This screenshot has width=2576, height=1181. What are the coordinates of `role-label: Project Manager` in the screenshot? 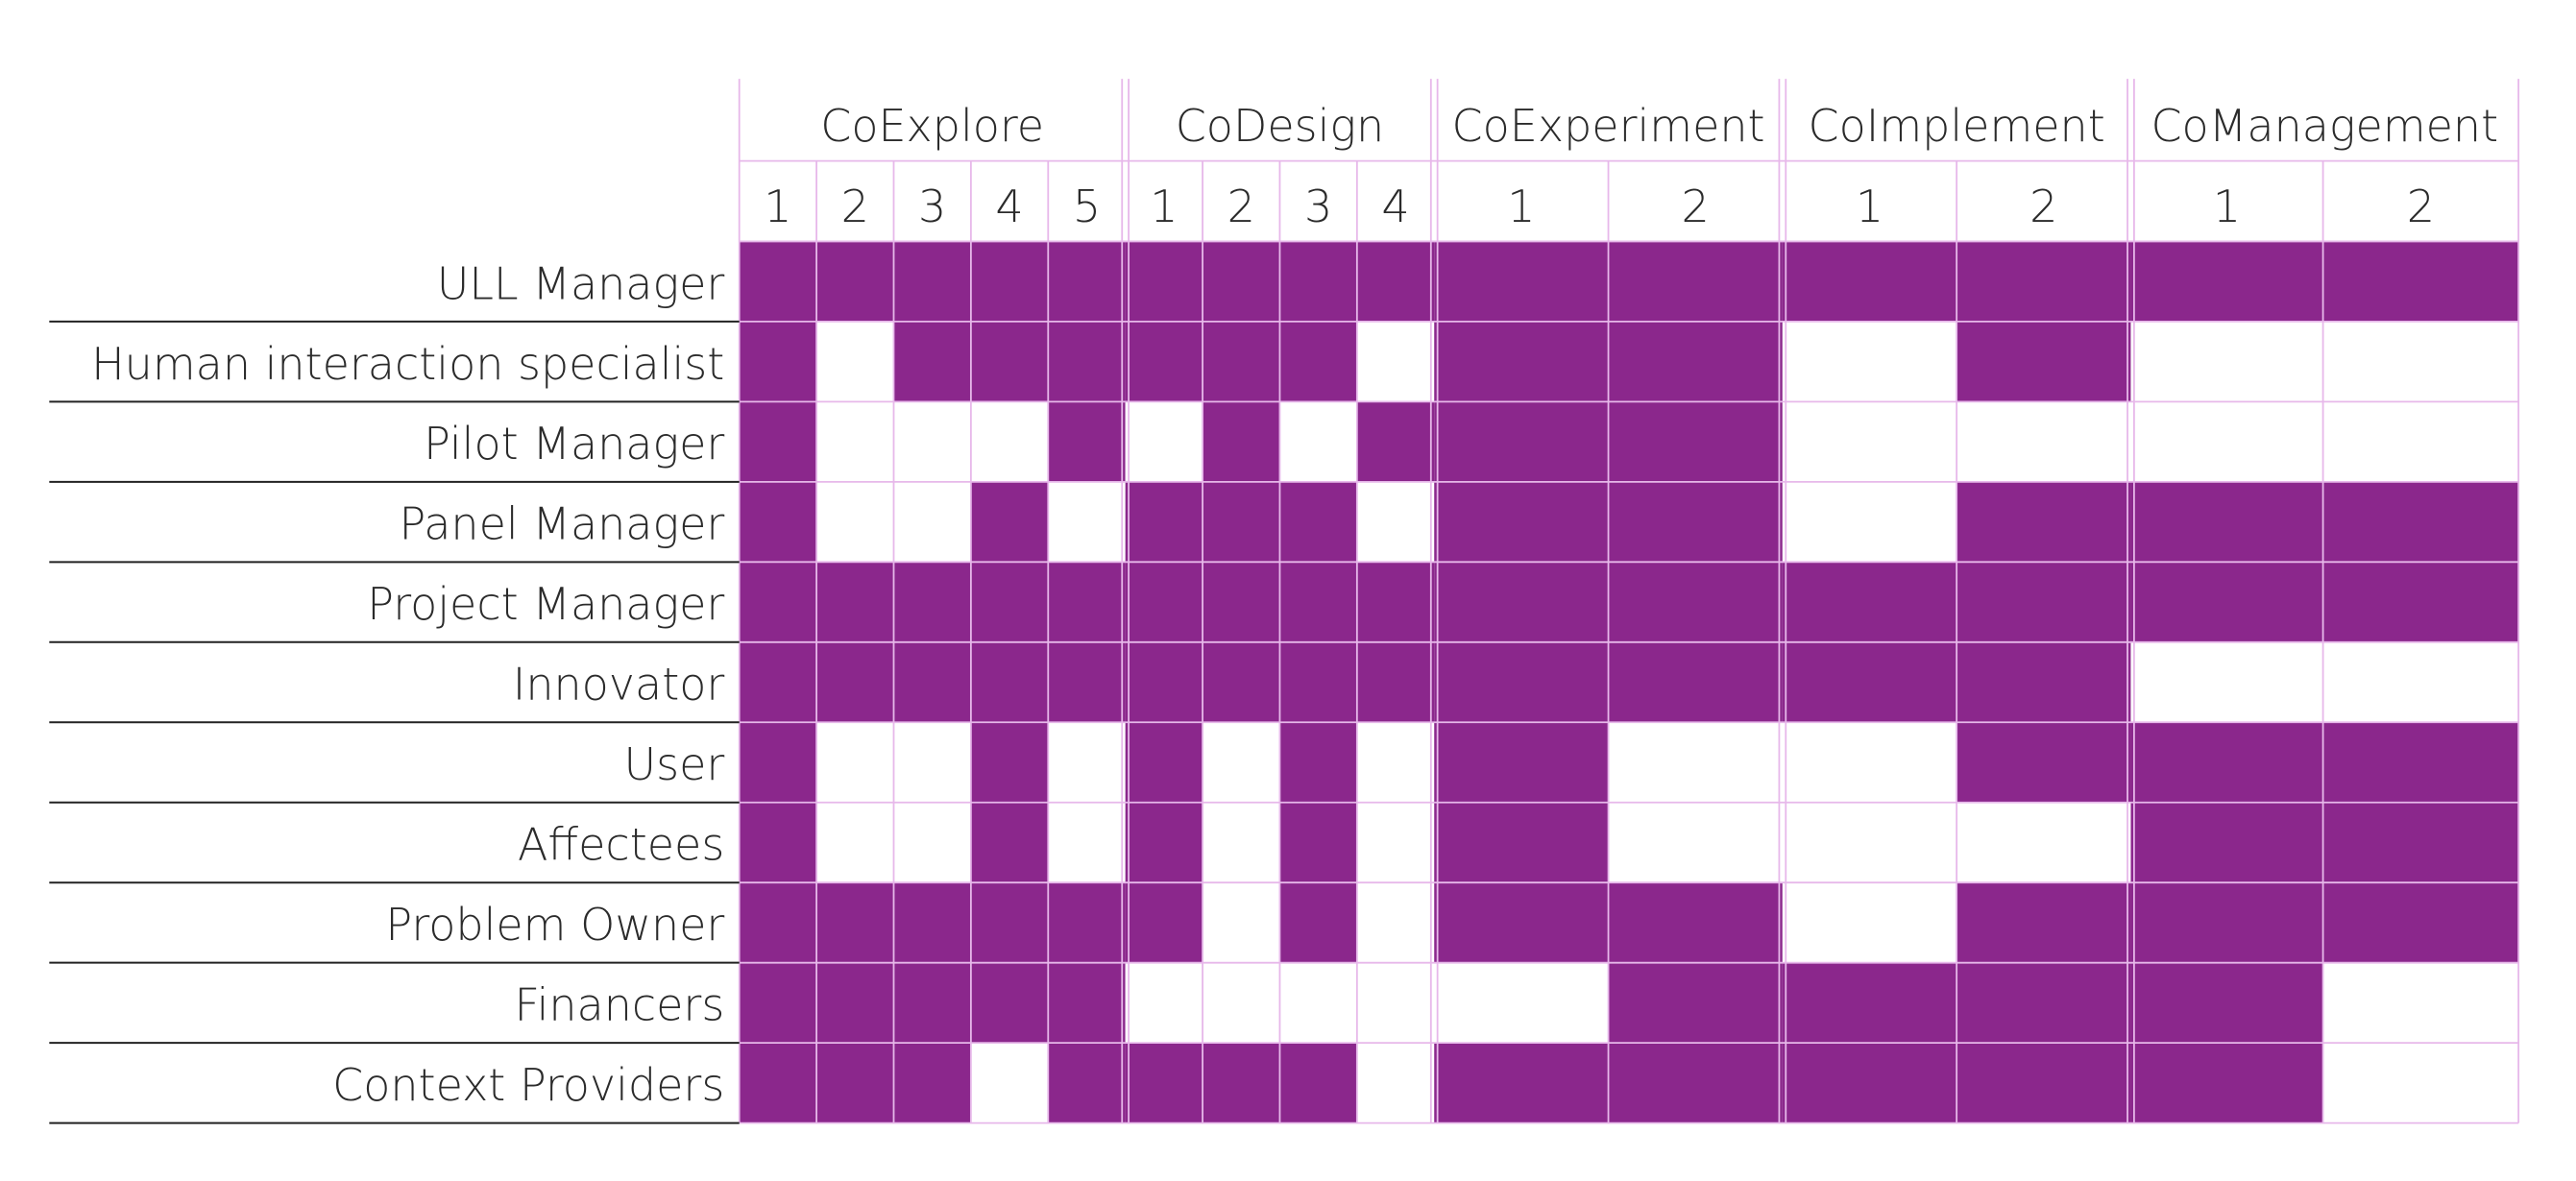 It's located at (546, 604).